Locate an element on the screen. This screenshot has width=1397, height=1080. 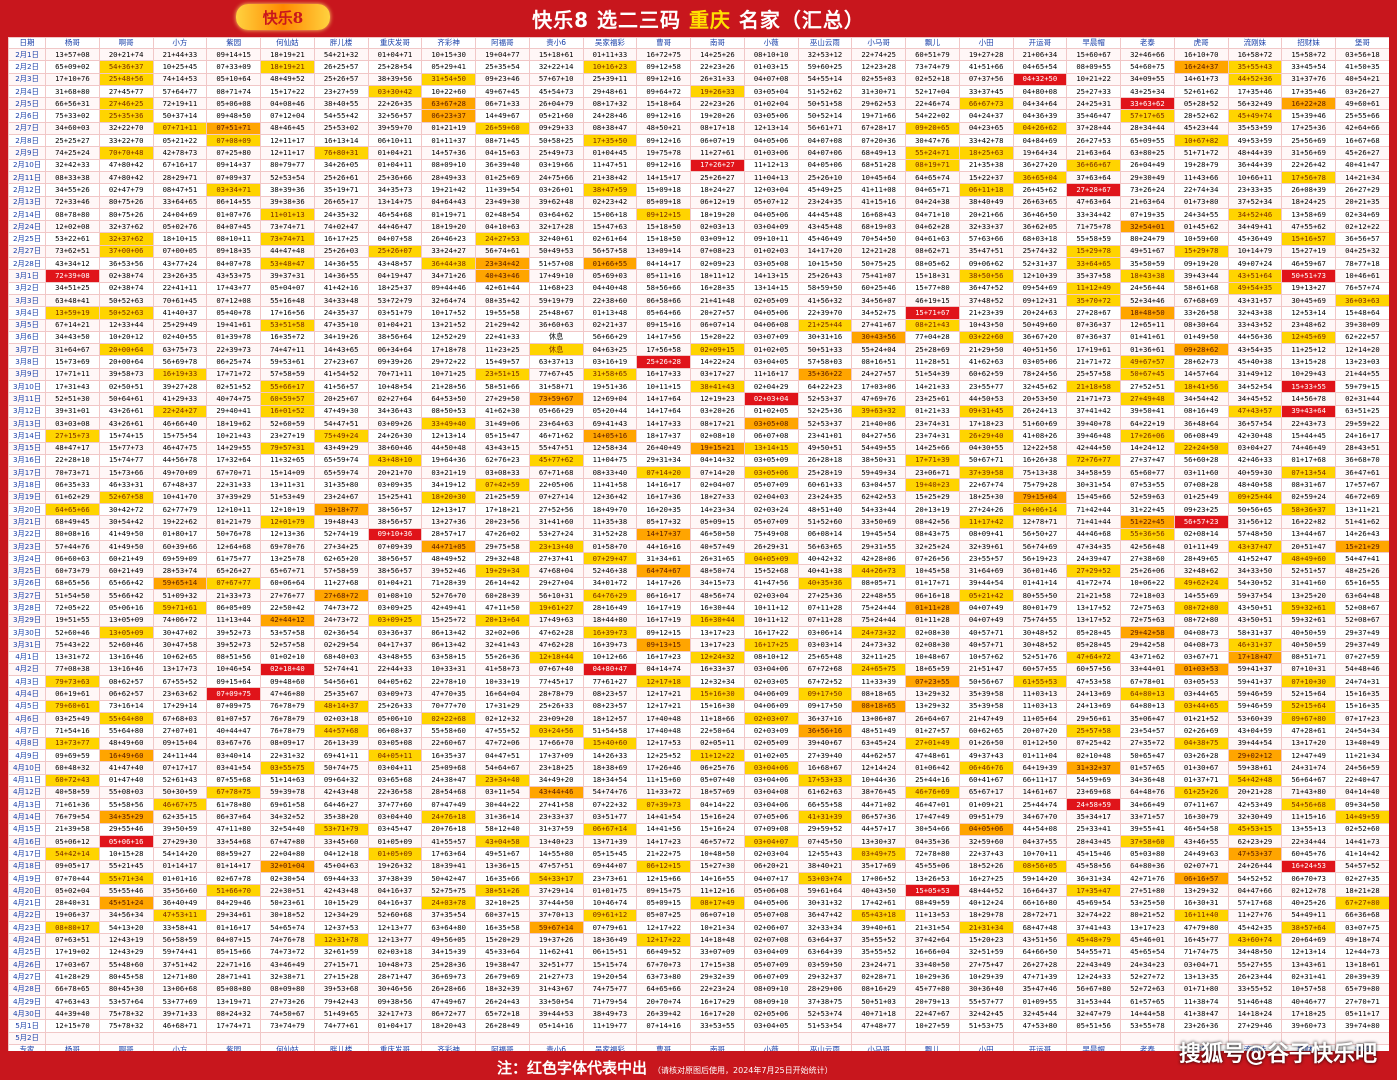
pick-cell: 39+52+46 is located at coordinates (448, 571).